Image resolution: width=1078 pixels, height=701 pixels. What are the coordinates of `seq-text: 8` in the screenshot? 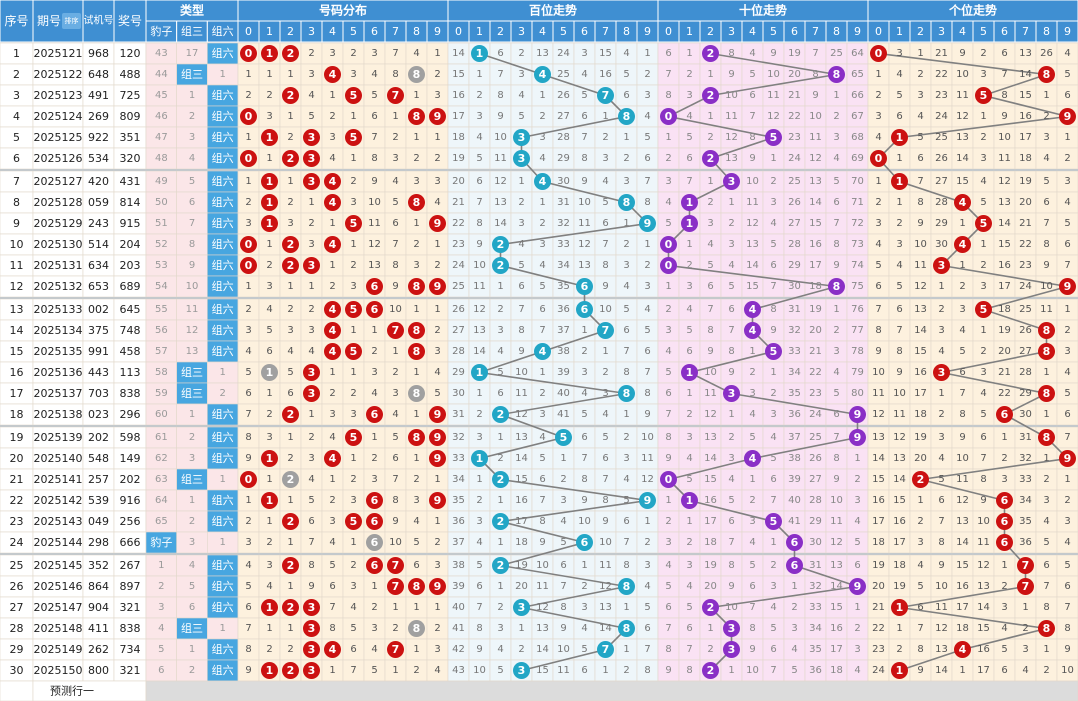 It's located at (16, 202).